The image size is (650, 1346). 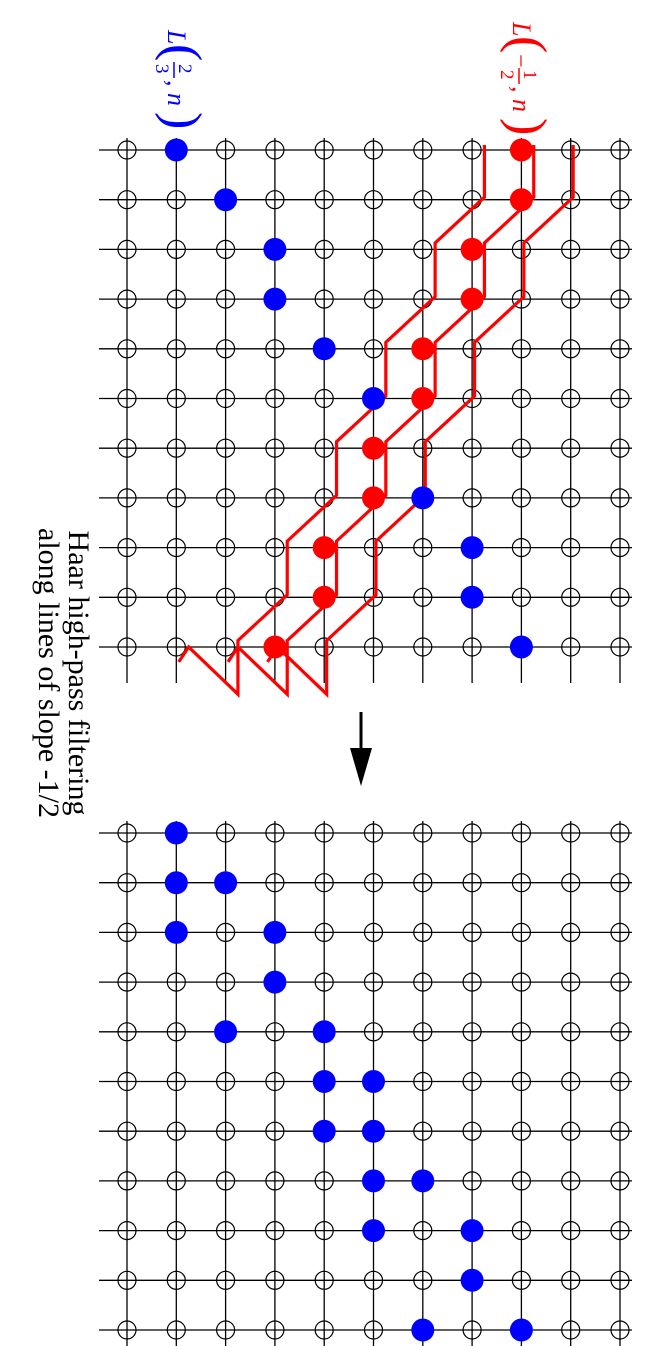 What do you see at coordinates (361, 749) in the screenshot?
I see `arrow-down-icon` at bounding box center [361, 749].